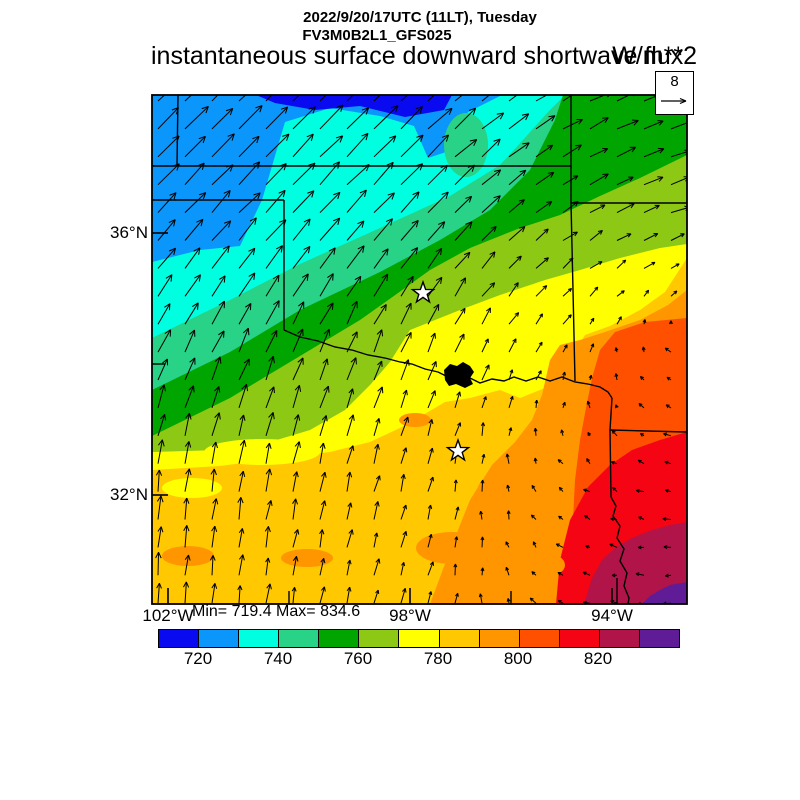 The image size is (800, 800). What do you see at coordinates (674, 101) in the screenshot?
I see `wind-reference-arrow-icon` at bounding box center [674, 101].